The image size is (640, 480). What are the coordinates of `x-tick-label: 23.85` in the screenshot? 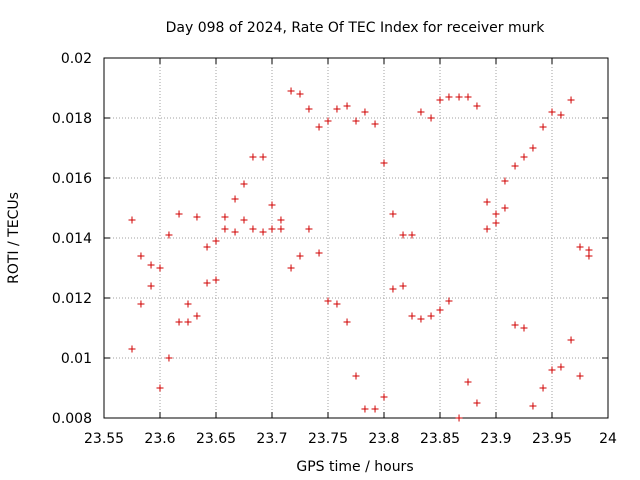 It's located at (440, 439).